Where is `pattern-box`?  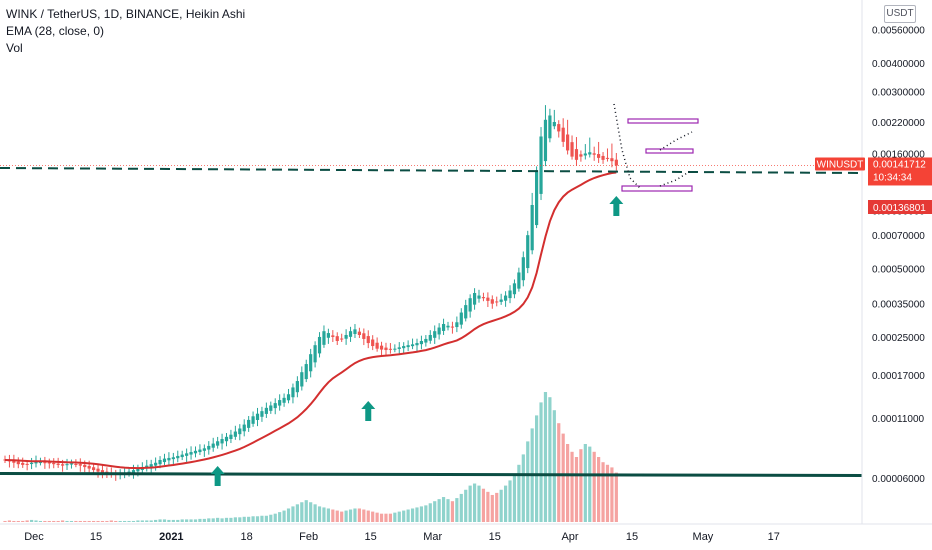
pattern-box is located at coordinates (657, 188).